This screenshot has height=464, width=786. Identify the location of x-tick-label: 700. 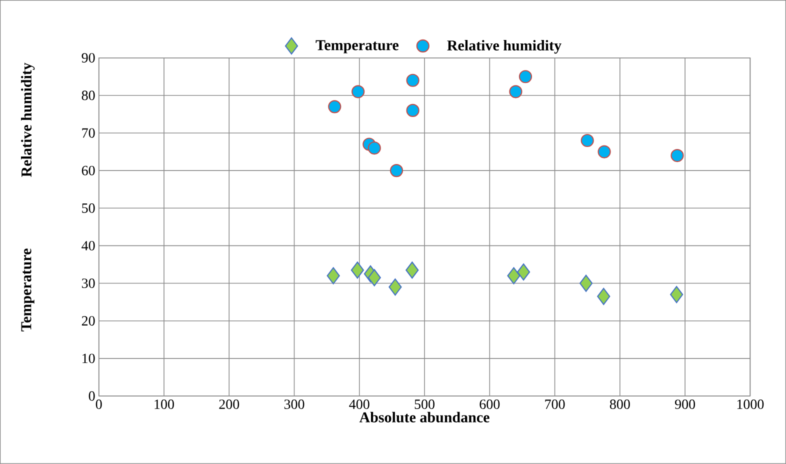
(555, 405).